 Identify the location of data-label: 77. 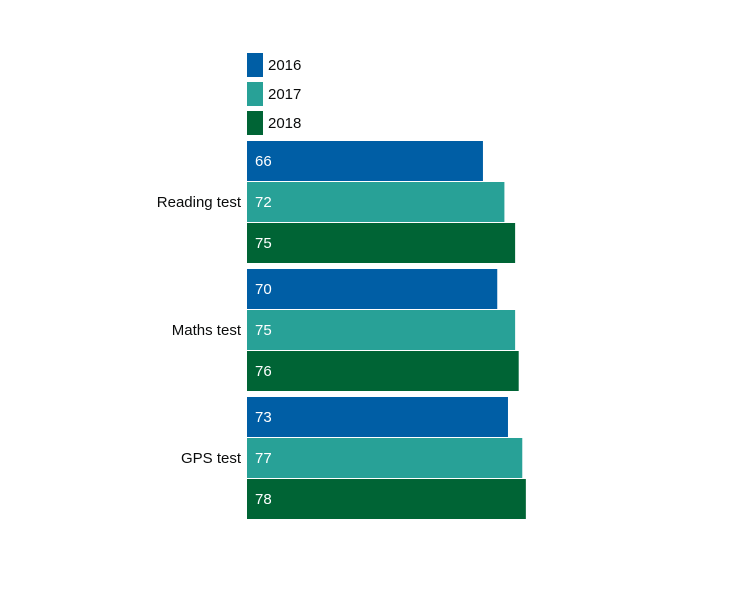
(263, 458).